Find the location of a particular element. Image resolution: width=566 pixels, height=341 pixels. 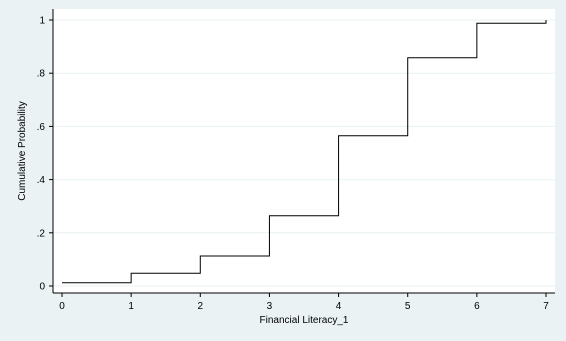

y-tick-label: .2 is located at coordinates (41, 233).